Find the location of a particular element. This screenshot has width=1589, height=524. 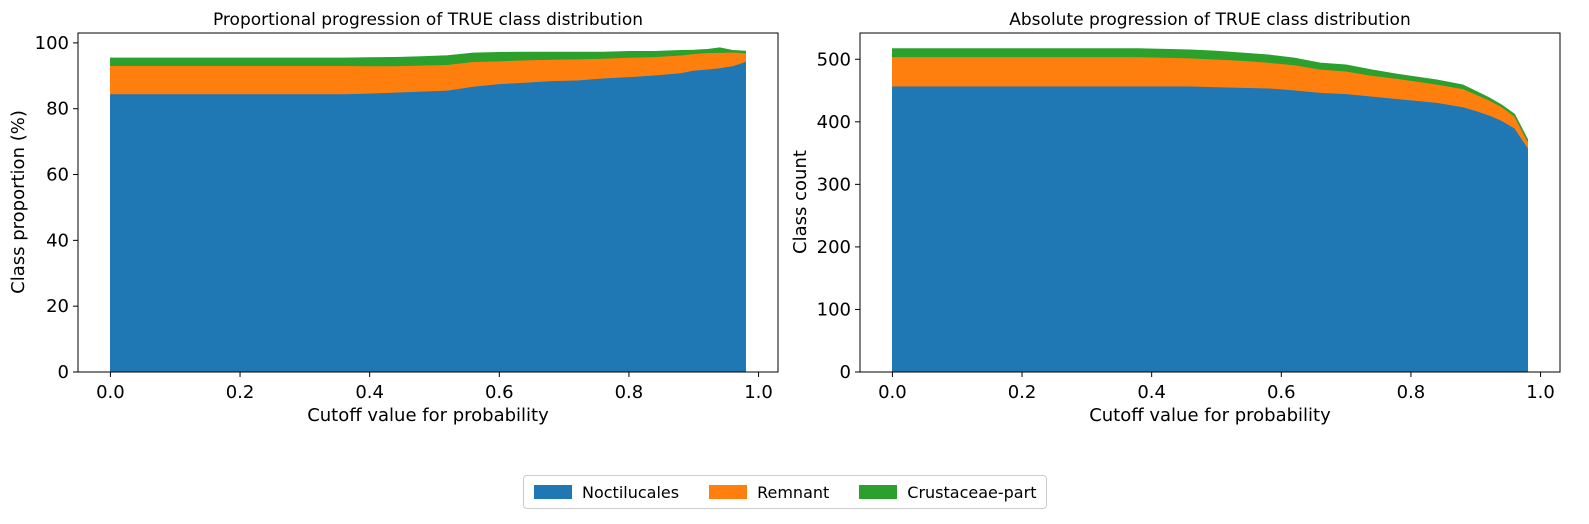

legend-label: Remnant is located at coordinates (793, 492).